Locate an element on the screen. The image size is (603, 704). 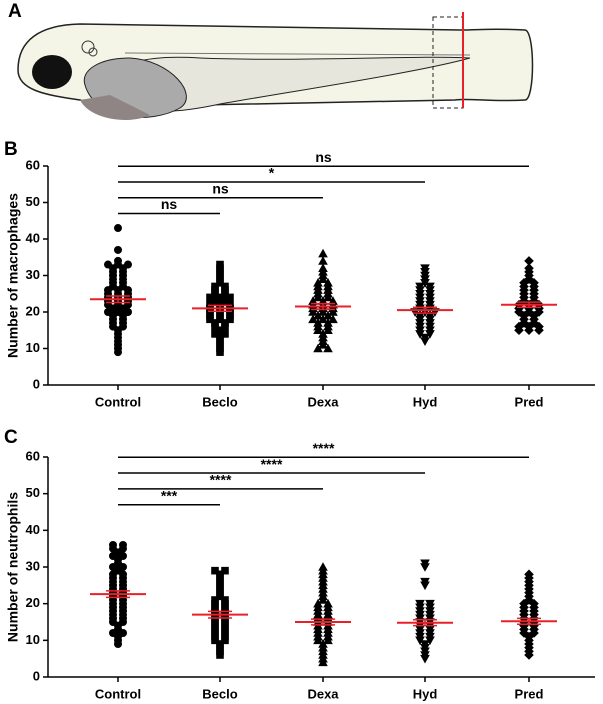
panel-label: A is located at coordinates (15, 11).